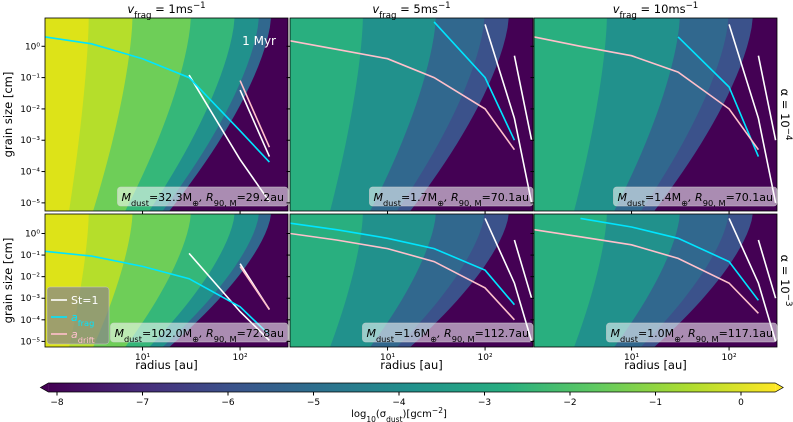 The width and height of the screenshot is (793, 422). I want to click on annotation: Mdust=1.4M⊕, R90, M=70.1au, so click(695, 199).